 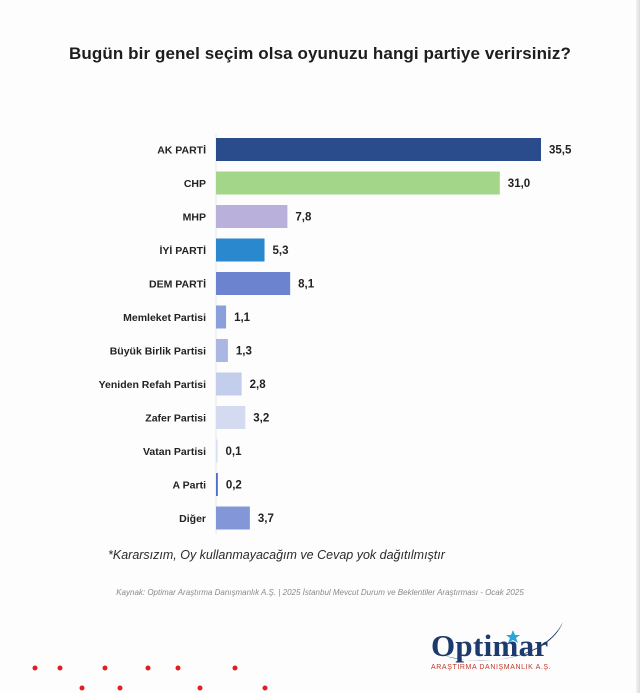 What do you see at coordinates (491, 667) in the screenshot?
I see `logo-subtitle: ARAŞTIRMA DANIŞMANLIK A.Ş.` at bounding box center [491, 667].